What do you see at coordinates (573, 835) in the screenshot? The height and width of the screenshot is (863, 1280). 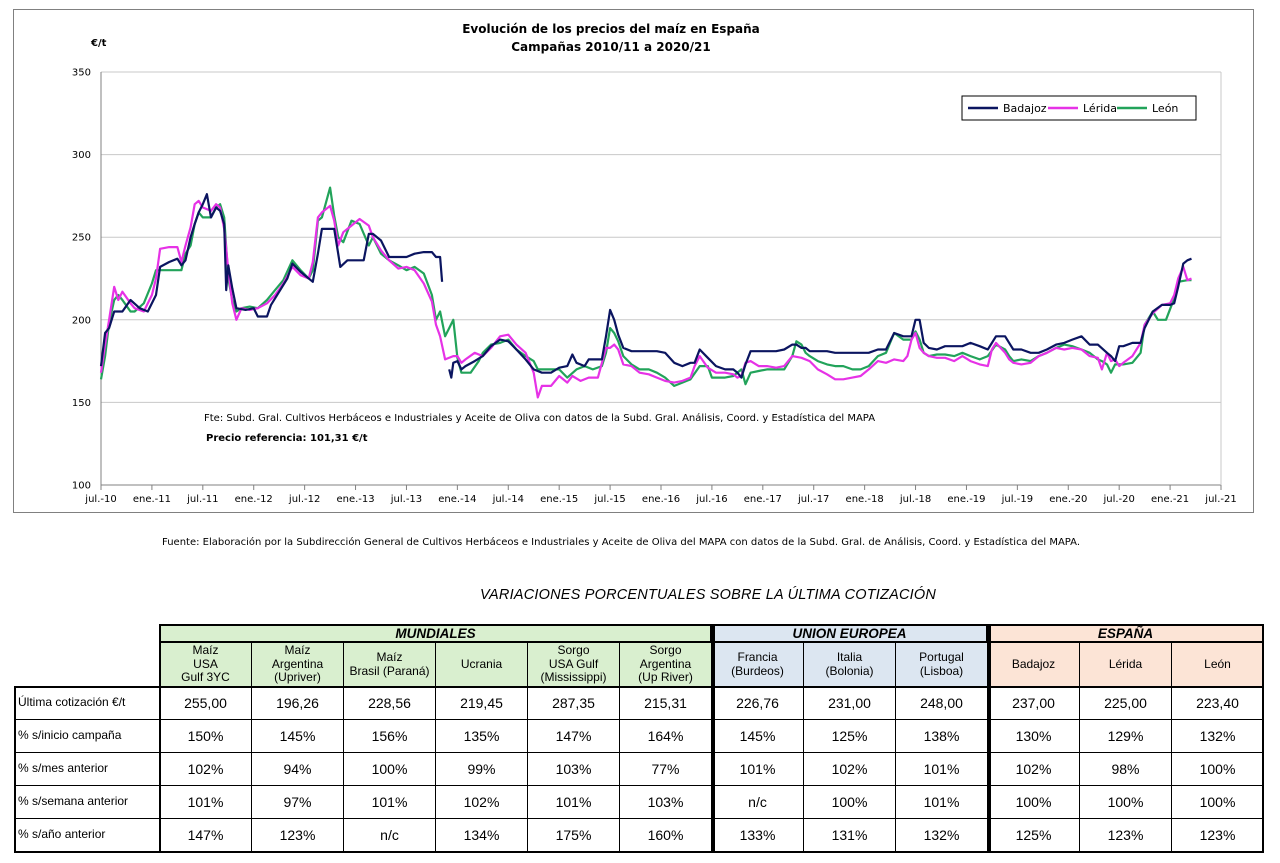 I see `table-cell: 175%` at bounding box center [573, 835].